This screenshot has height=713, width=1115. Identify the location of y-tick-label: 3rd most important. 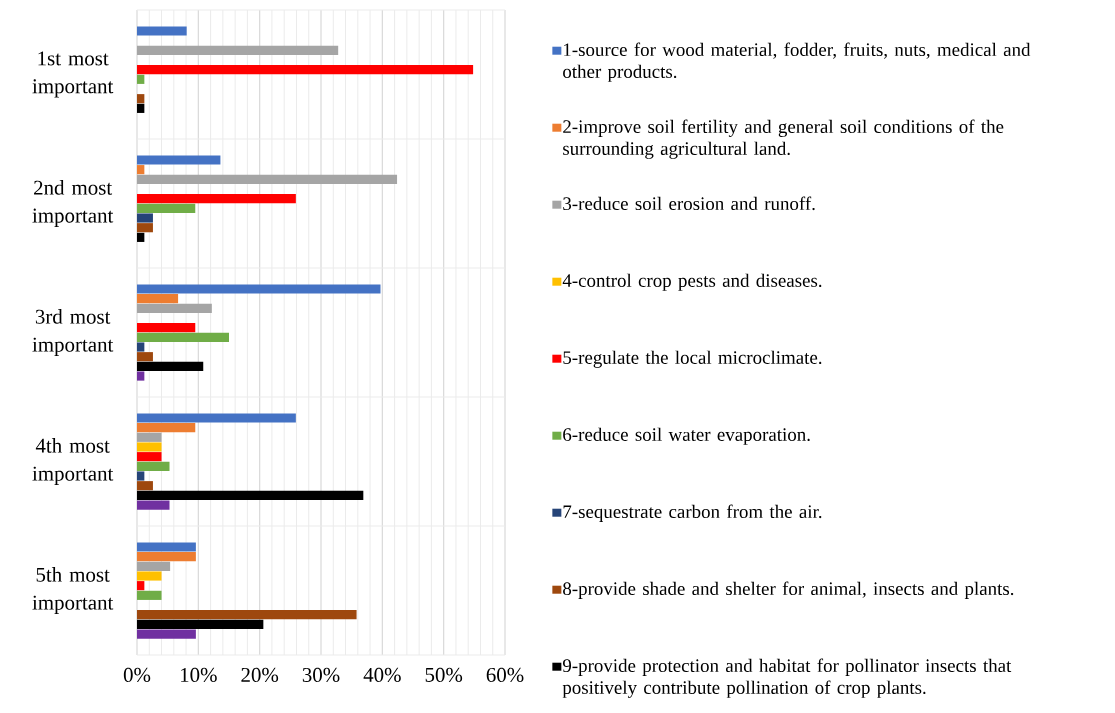
(73, 332).